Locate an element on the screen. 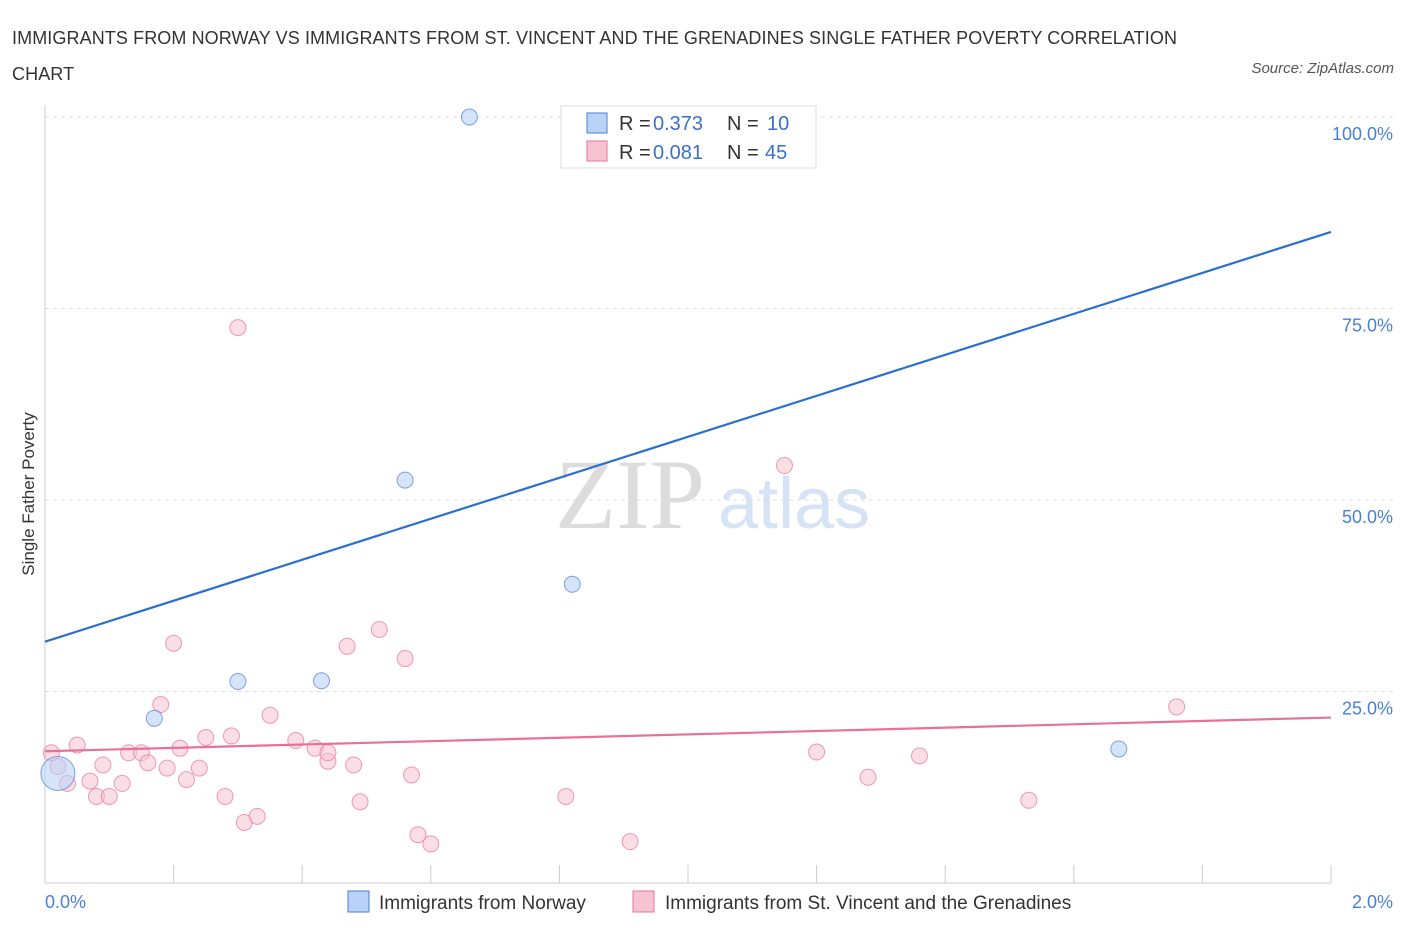 The height and width of the screenshot is (930, 1406). x-tick-label-0: 0.0% is located at coordinates (65, 902).